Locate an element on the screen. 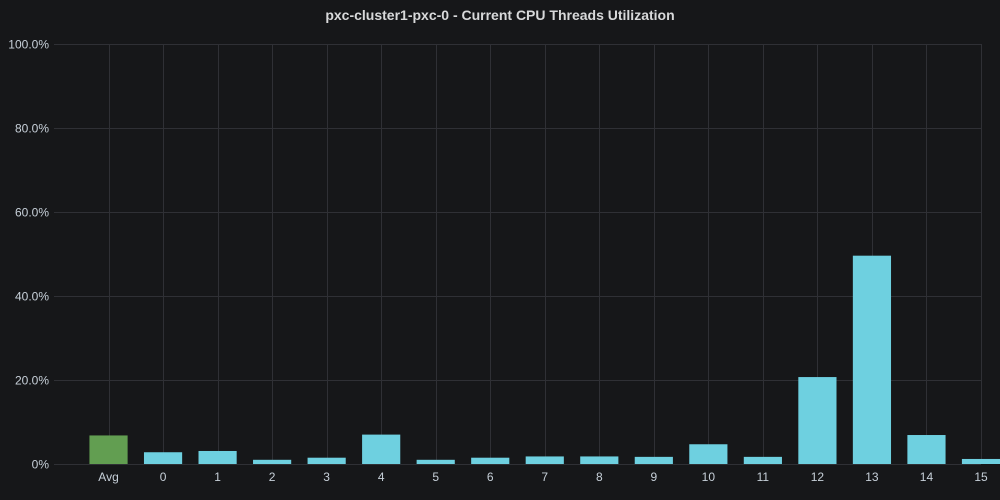 Image resolution: width=1000 pixels, height=500 pixels. y-tick-label: 100.0% is located at coordinates (28, 45).